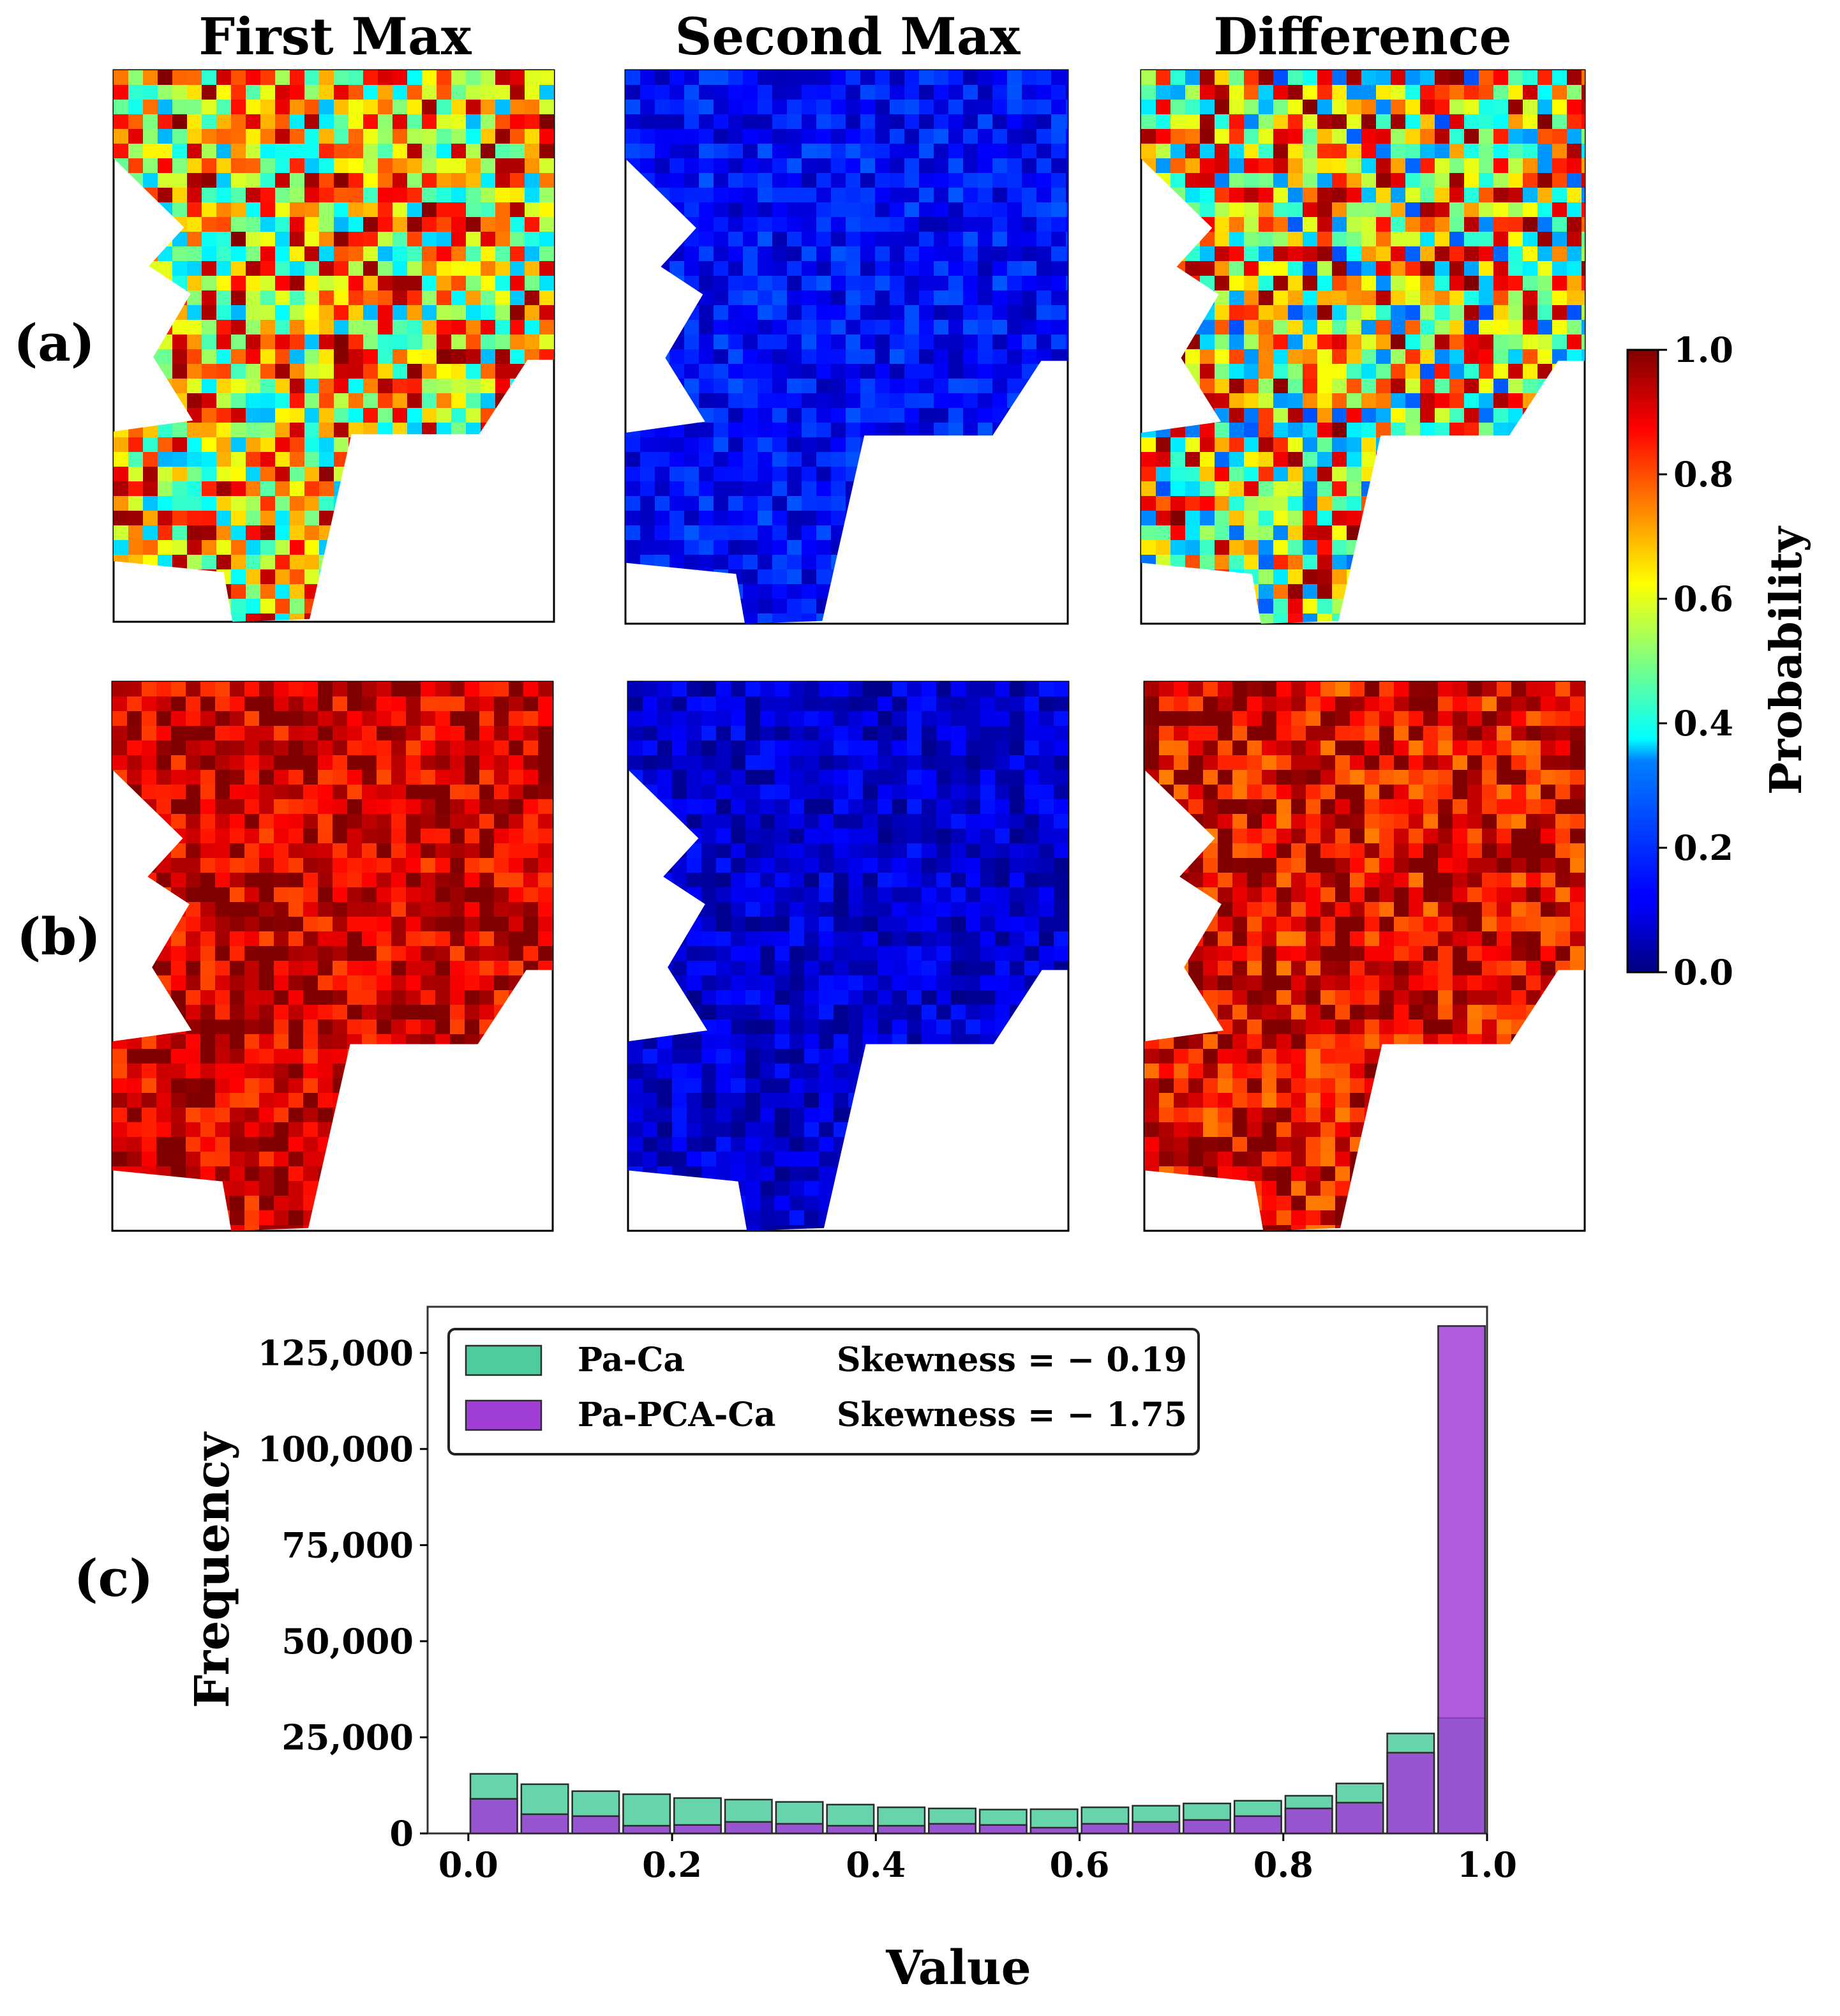 This screenshot has height=2016, width=1840. What do you see at coordinates (59, 936) in the screenshot?
I see `row-label-b: (b)` at bounding box center [59, 936].